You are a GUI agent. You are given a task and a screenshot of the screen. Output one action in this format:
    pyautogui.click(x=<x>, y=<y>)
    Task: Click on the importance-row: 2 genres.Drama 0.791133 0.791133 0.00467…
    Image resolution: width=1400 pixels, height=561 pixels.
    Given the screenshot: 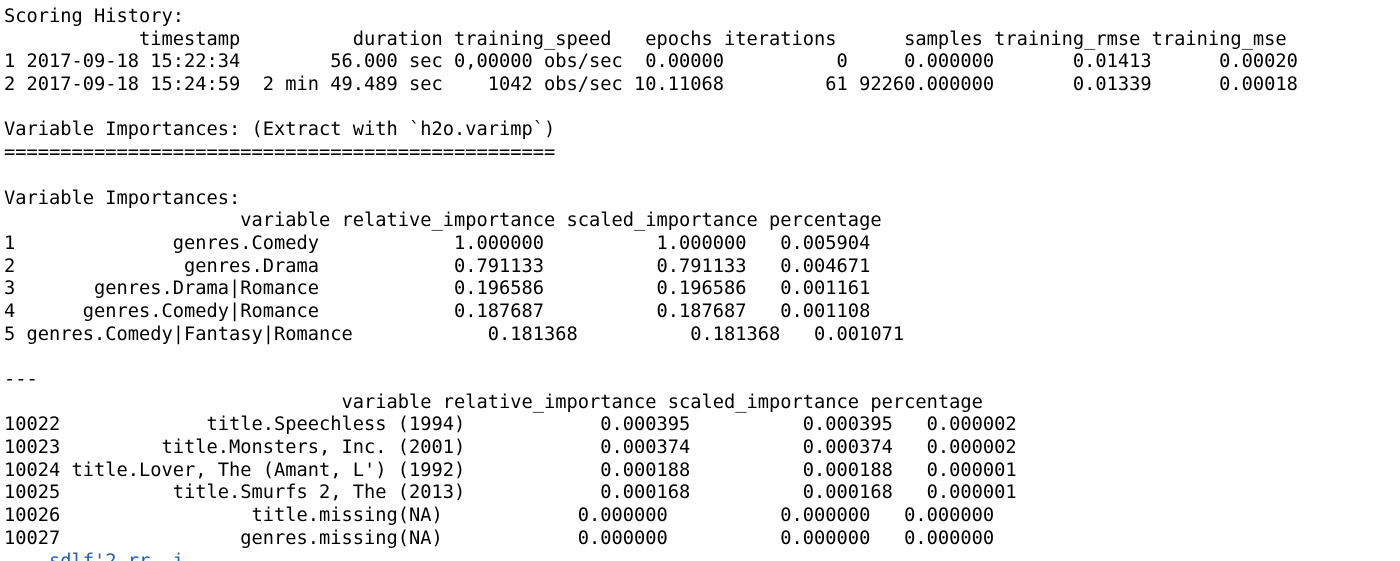 What is the action you would take?
    pyautogui.click(x=437, y=266)
    